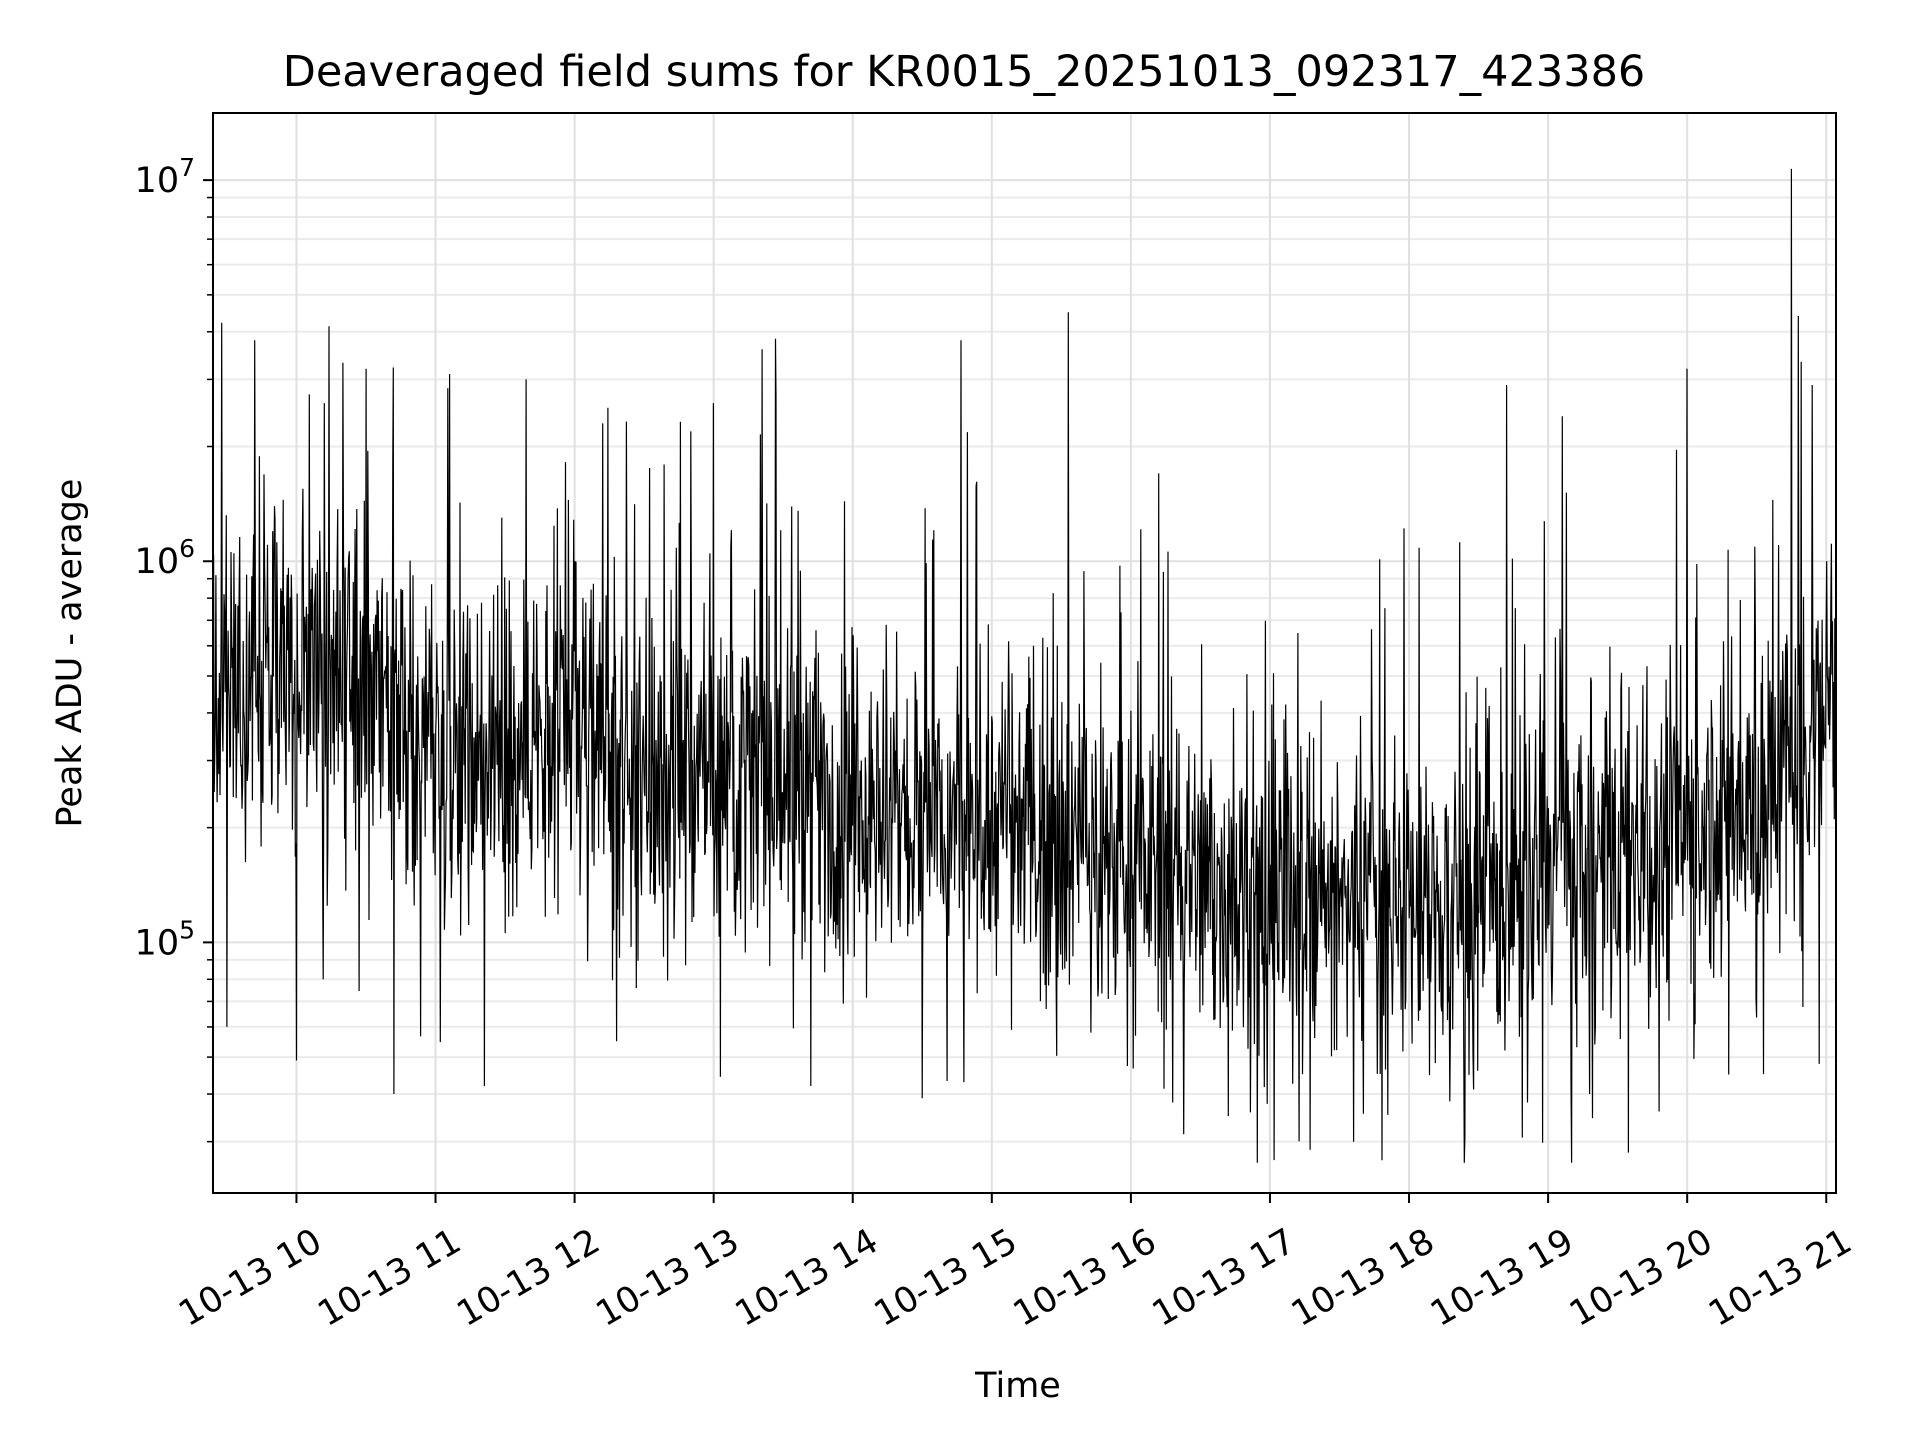 The image size is (1920, 1440). I want to click on x-tick-label: 10-13 18, so click(1363, 1277).